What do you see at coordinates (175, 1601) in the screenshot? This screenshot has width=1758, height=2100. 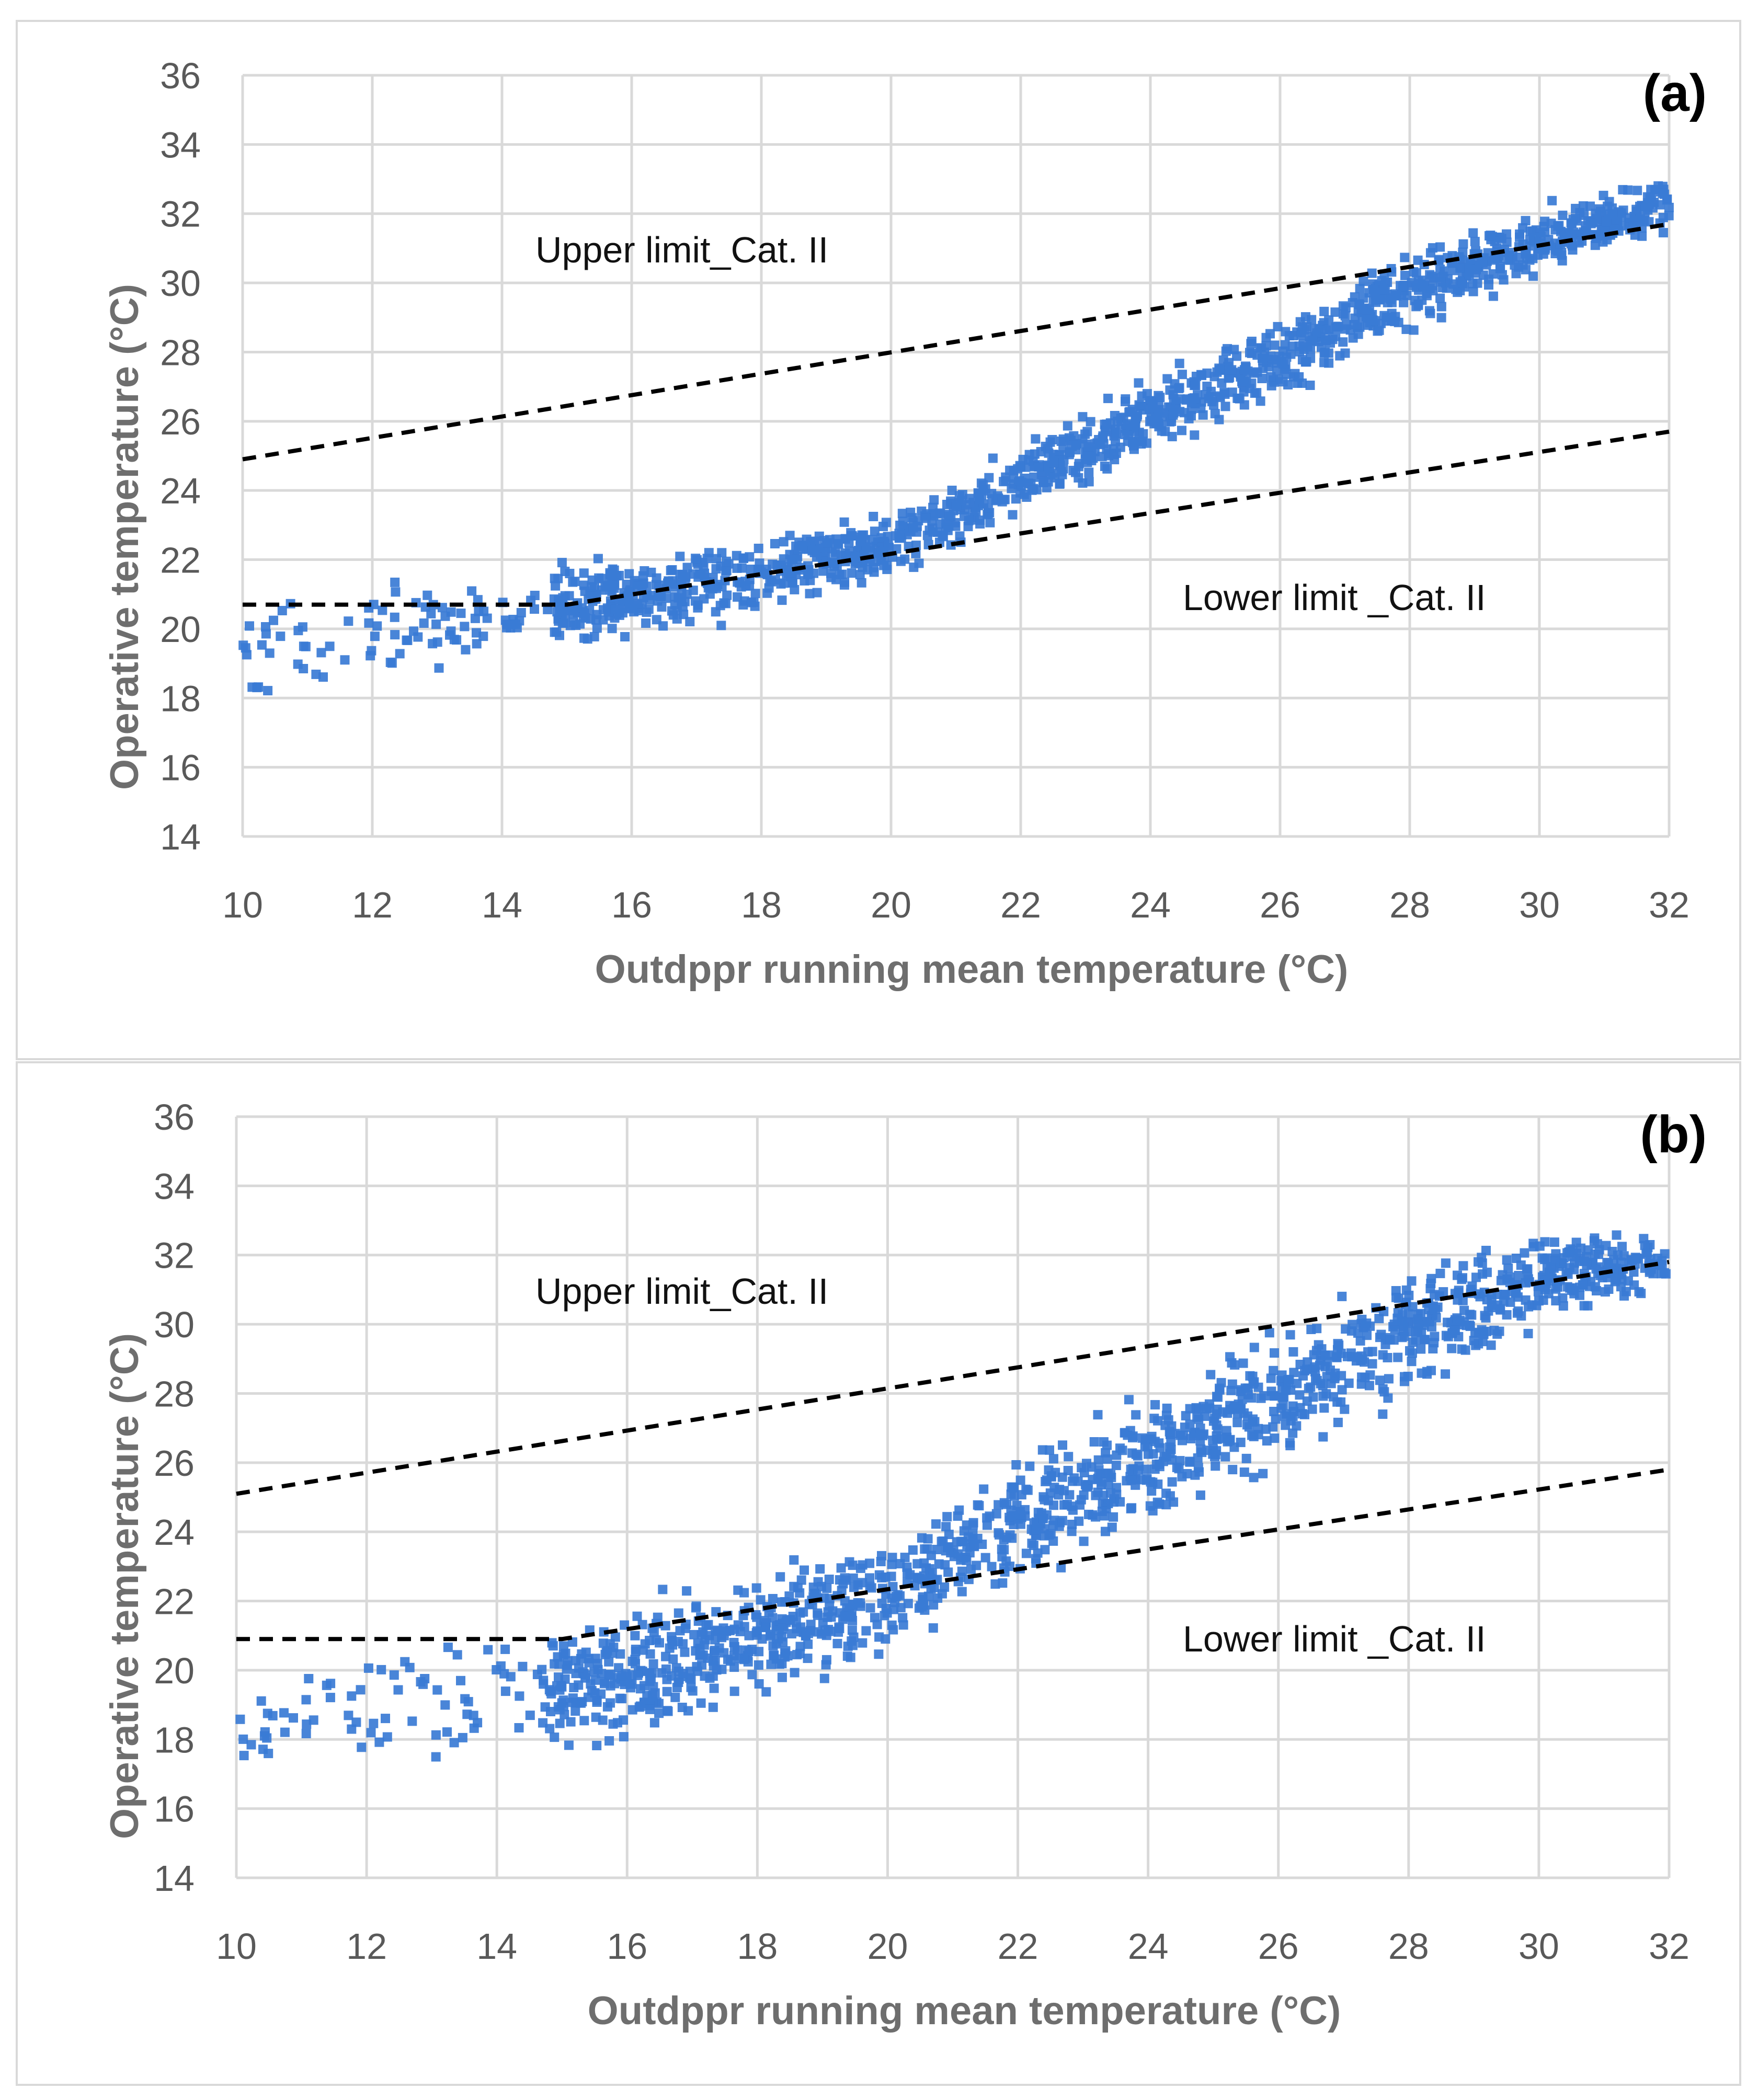 I see `y-tick-label: 22` at bounding box center [175, 1601].